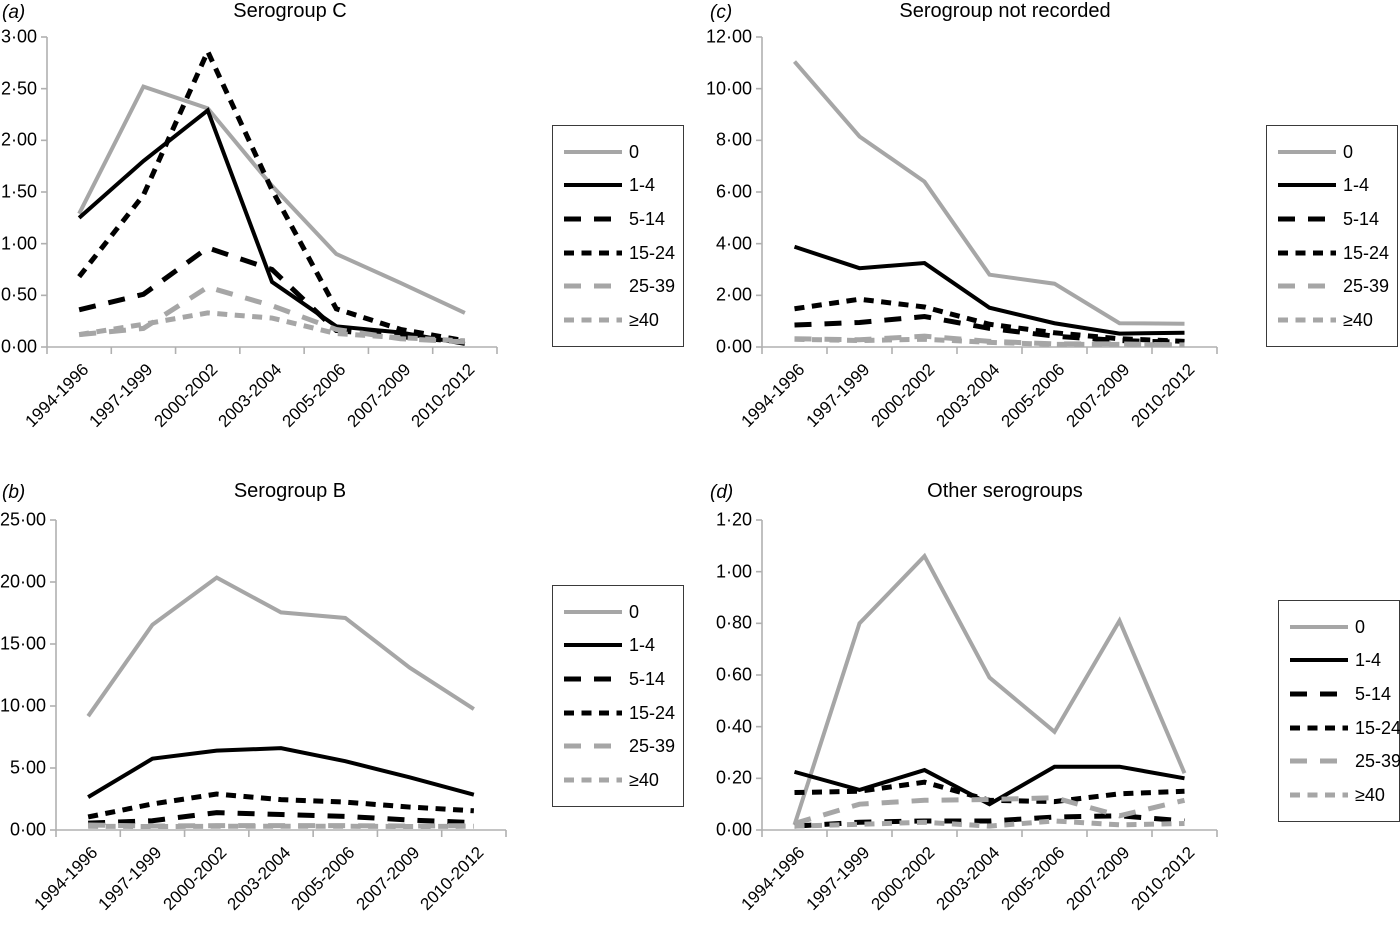 The height and width of the screenshot is (936, 1400). What do you see at coordinates (726, 726) in the screenshot?
I see `y-tick-label: 0·40` at bounding box center [726, 726].